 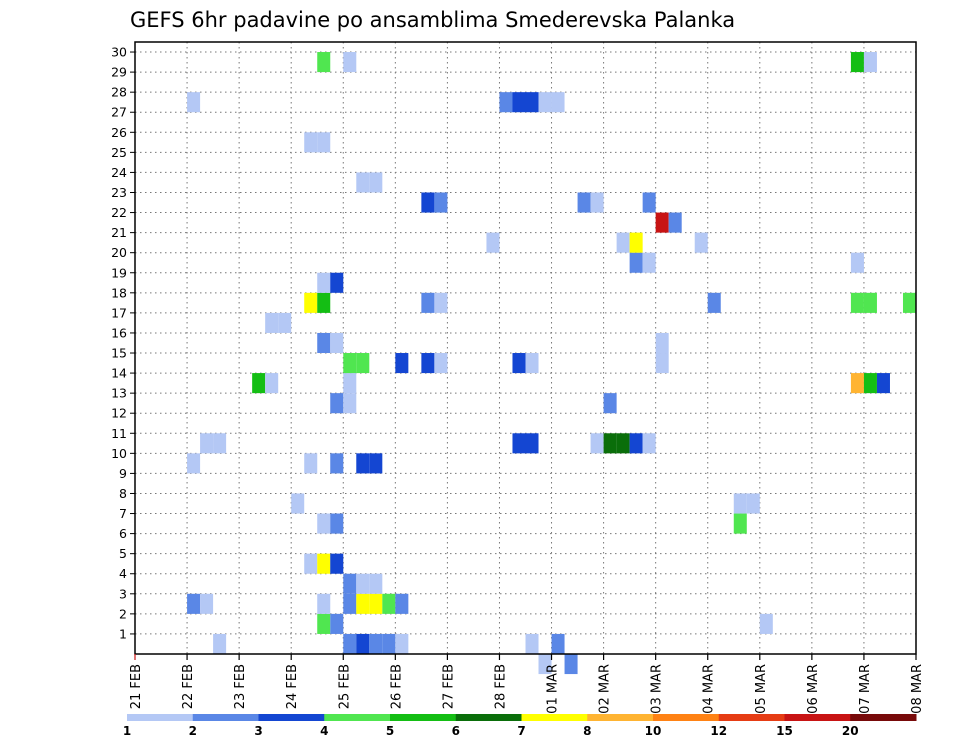 What do you see at coordinates (521, 731) in the screenshot?
I see `legend-label: 7` at bounding box center [521, 731].